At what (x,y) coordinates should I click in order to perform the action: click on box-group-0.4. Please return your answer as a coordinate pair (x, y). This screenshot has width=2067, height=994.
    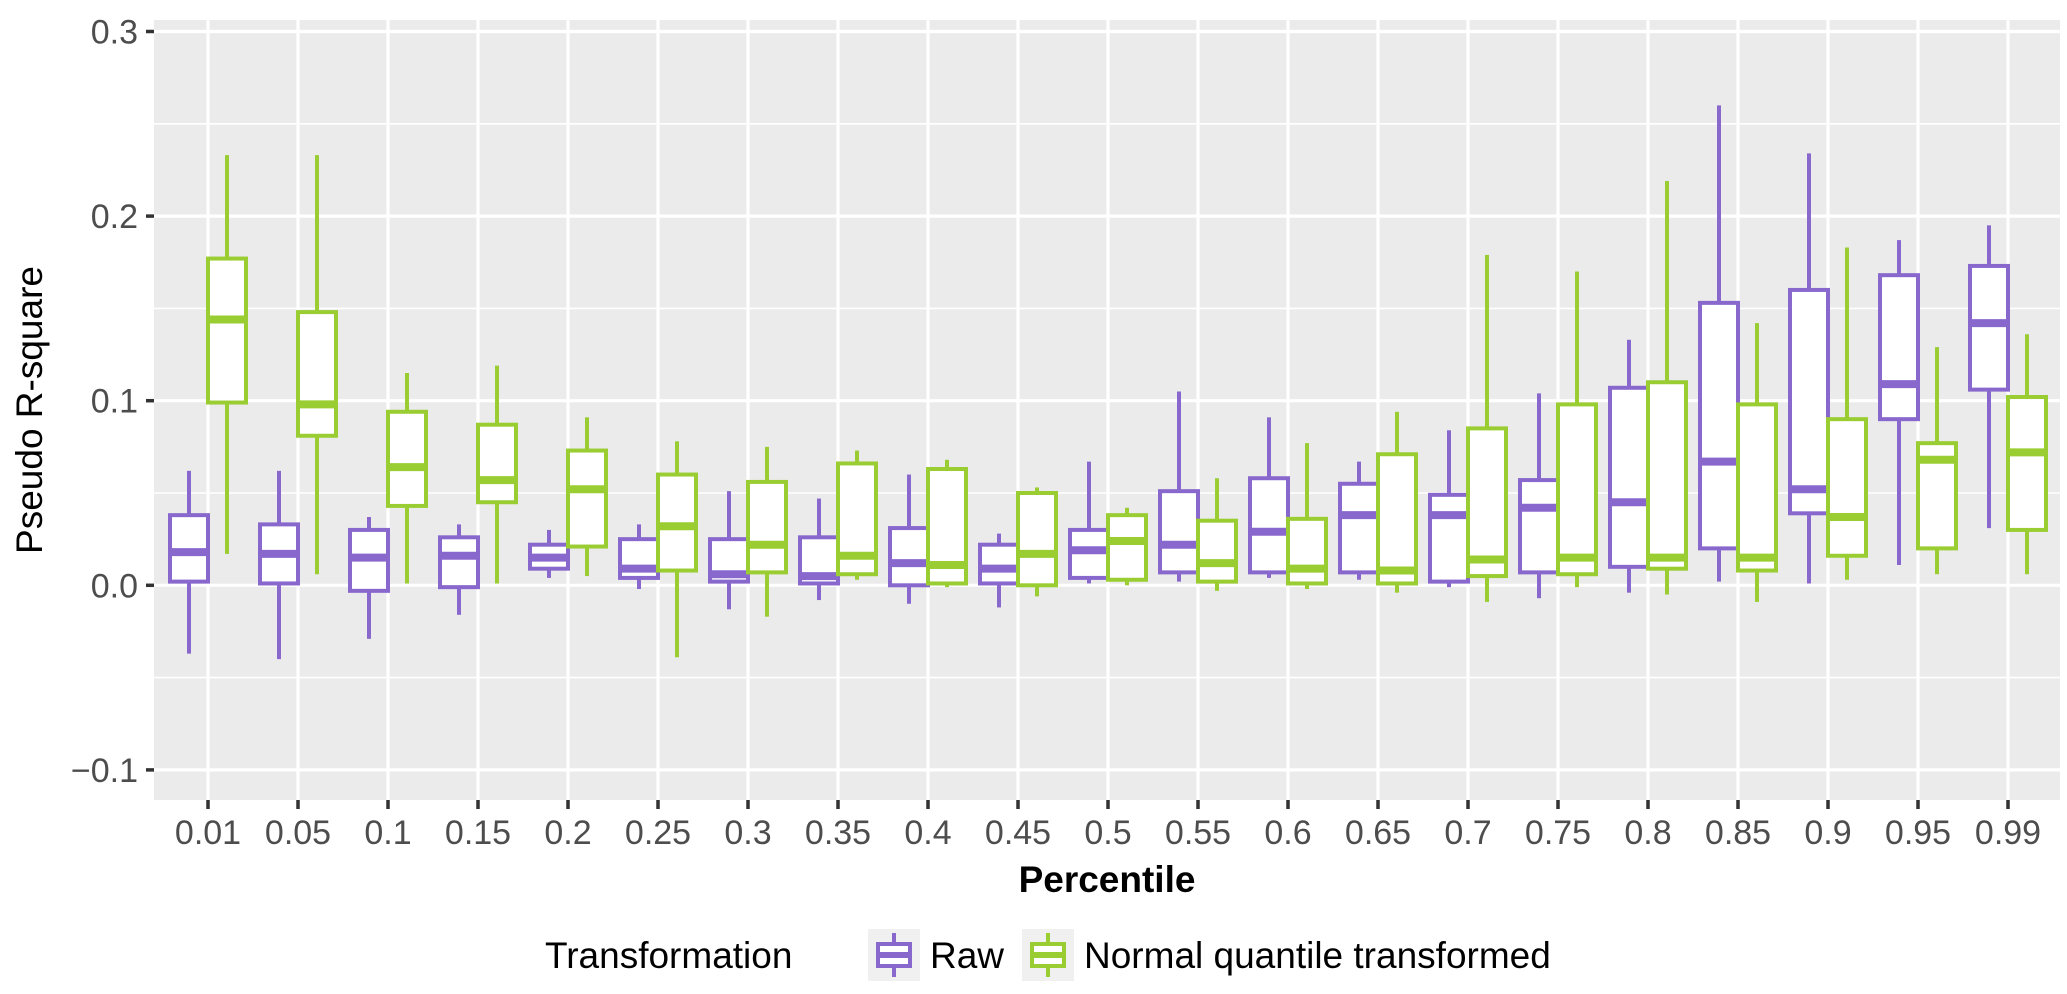
    Looking at the image, I should click on (928, 531).